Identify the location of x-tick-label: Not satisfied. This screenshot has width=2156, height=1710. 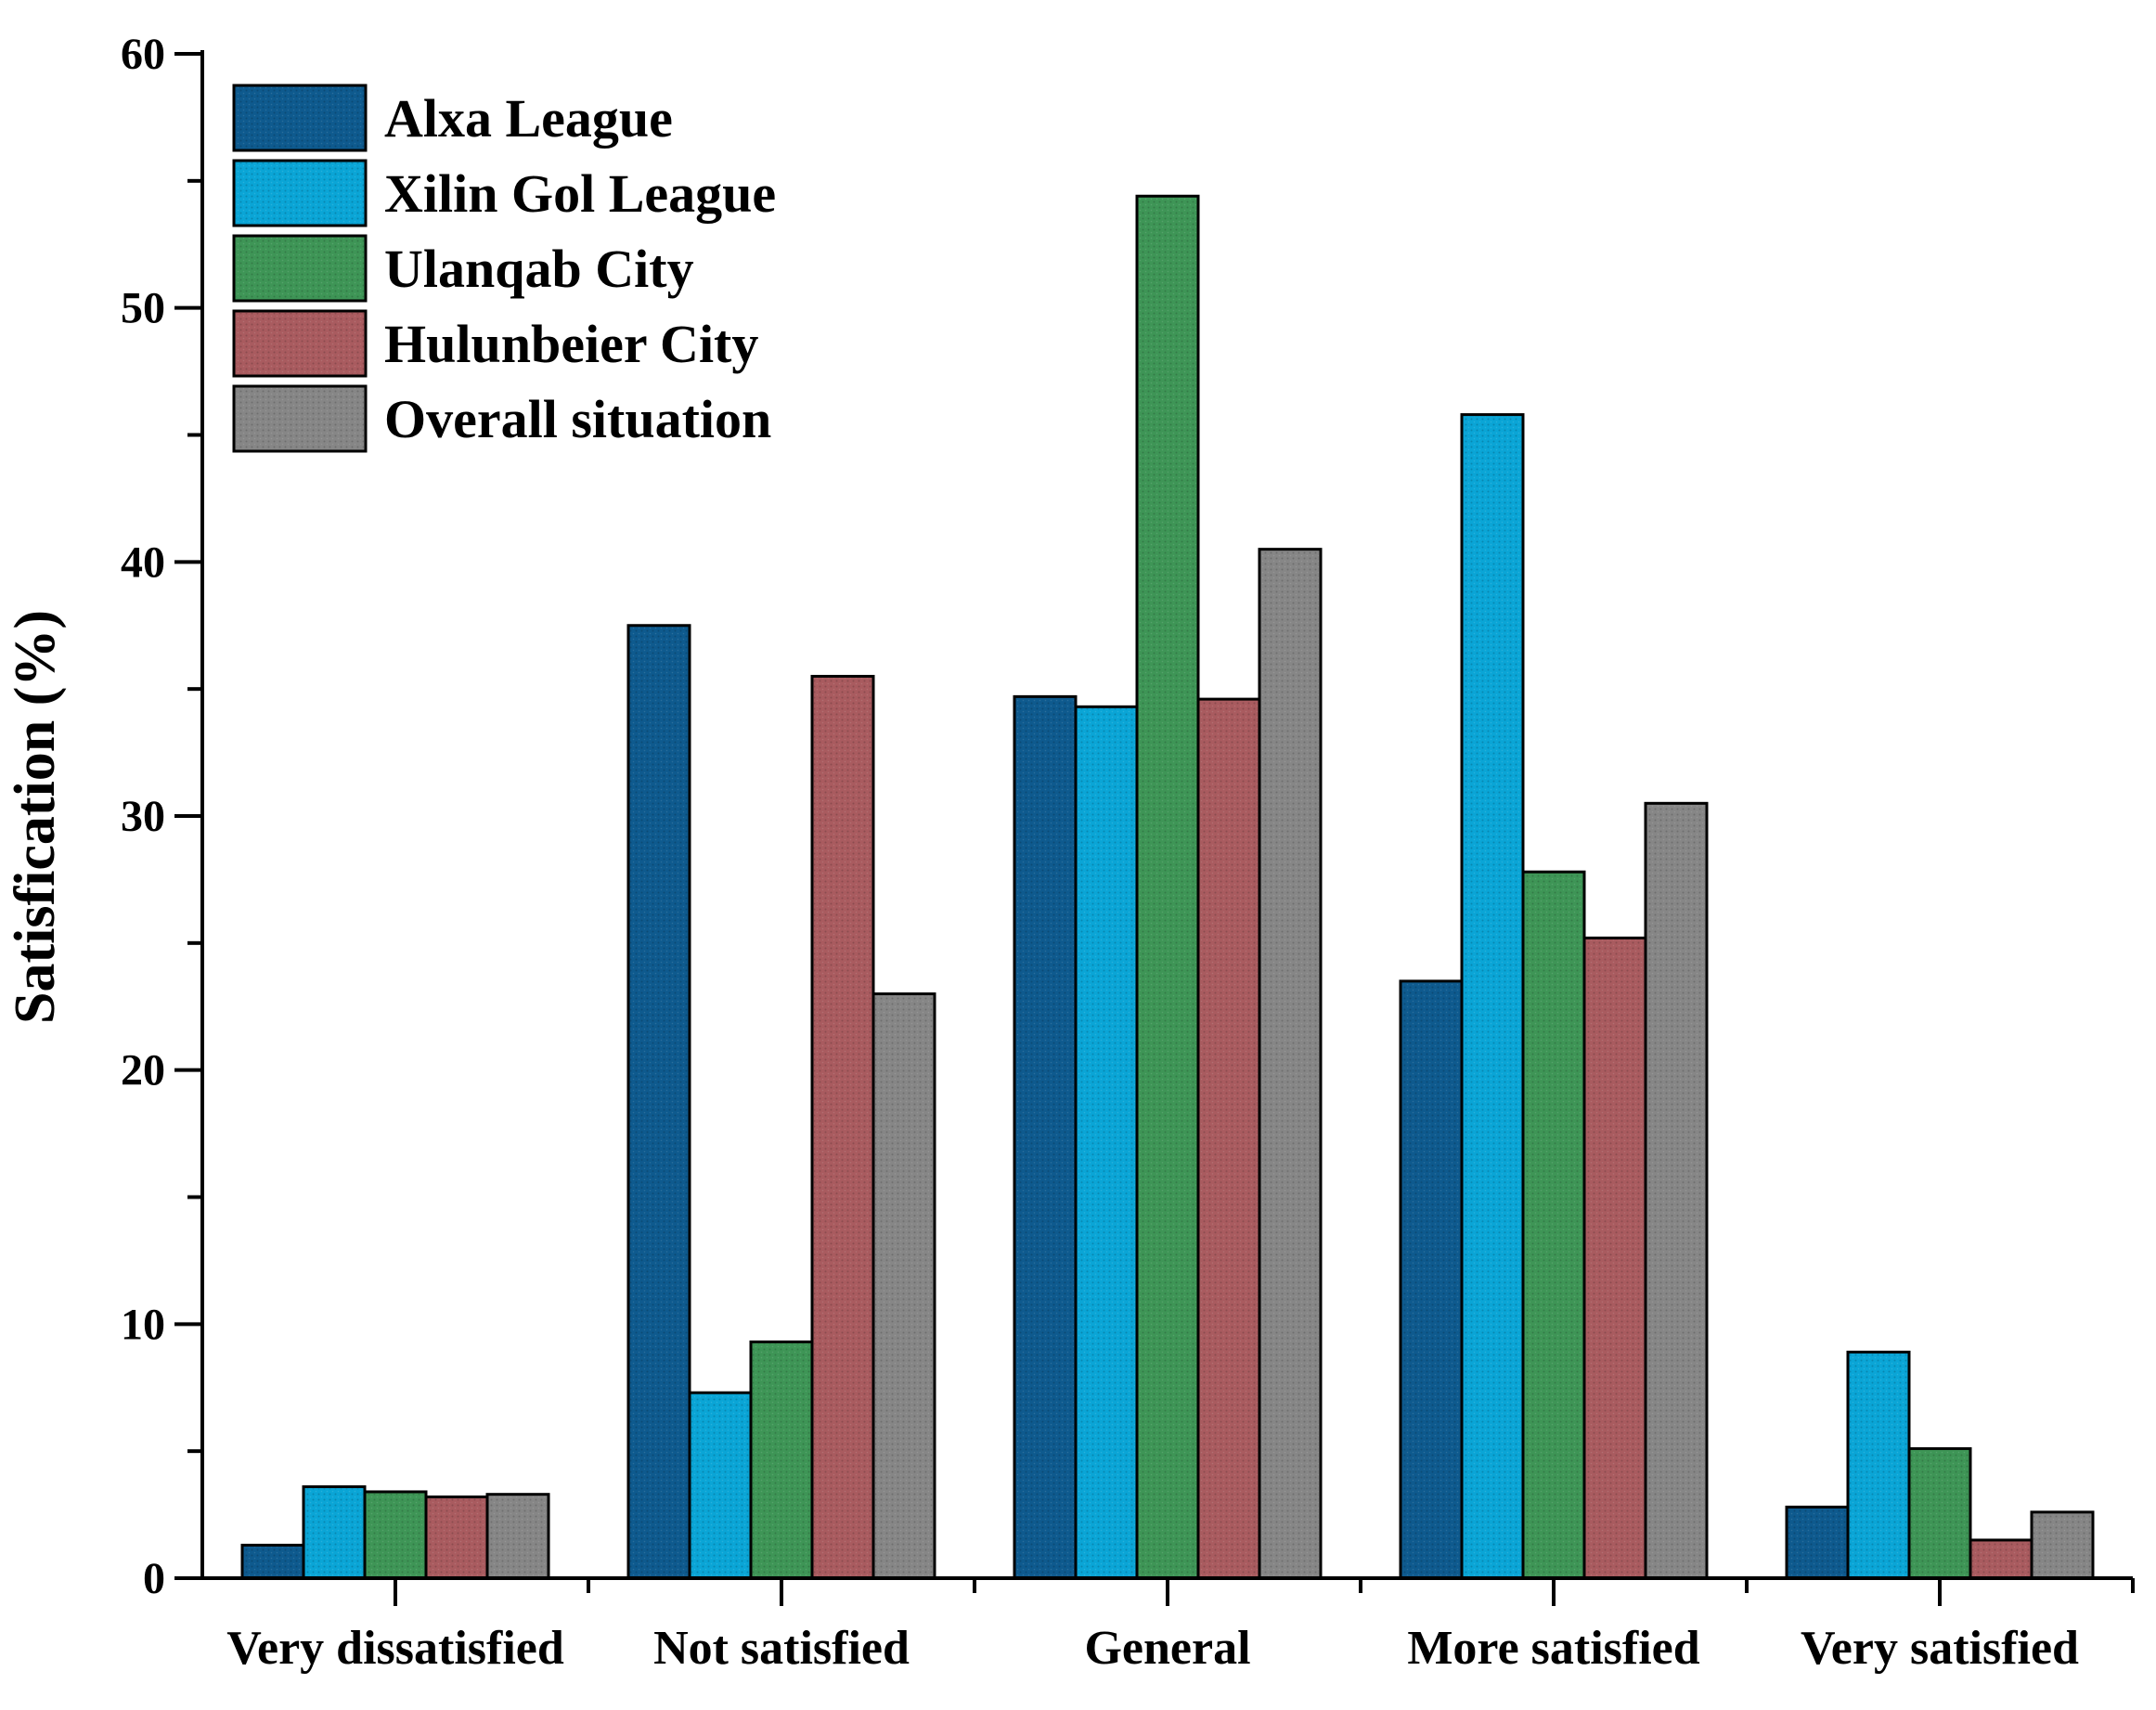
(781, 1648).